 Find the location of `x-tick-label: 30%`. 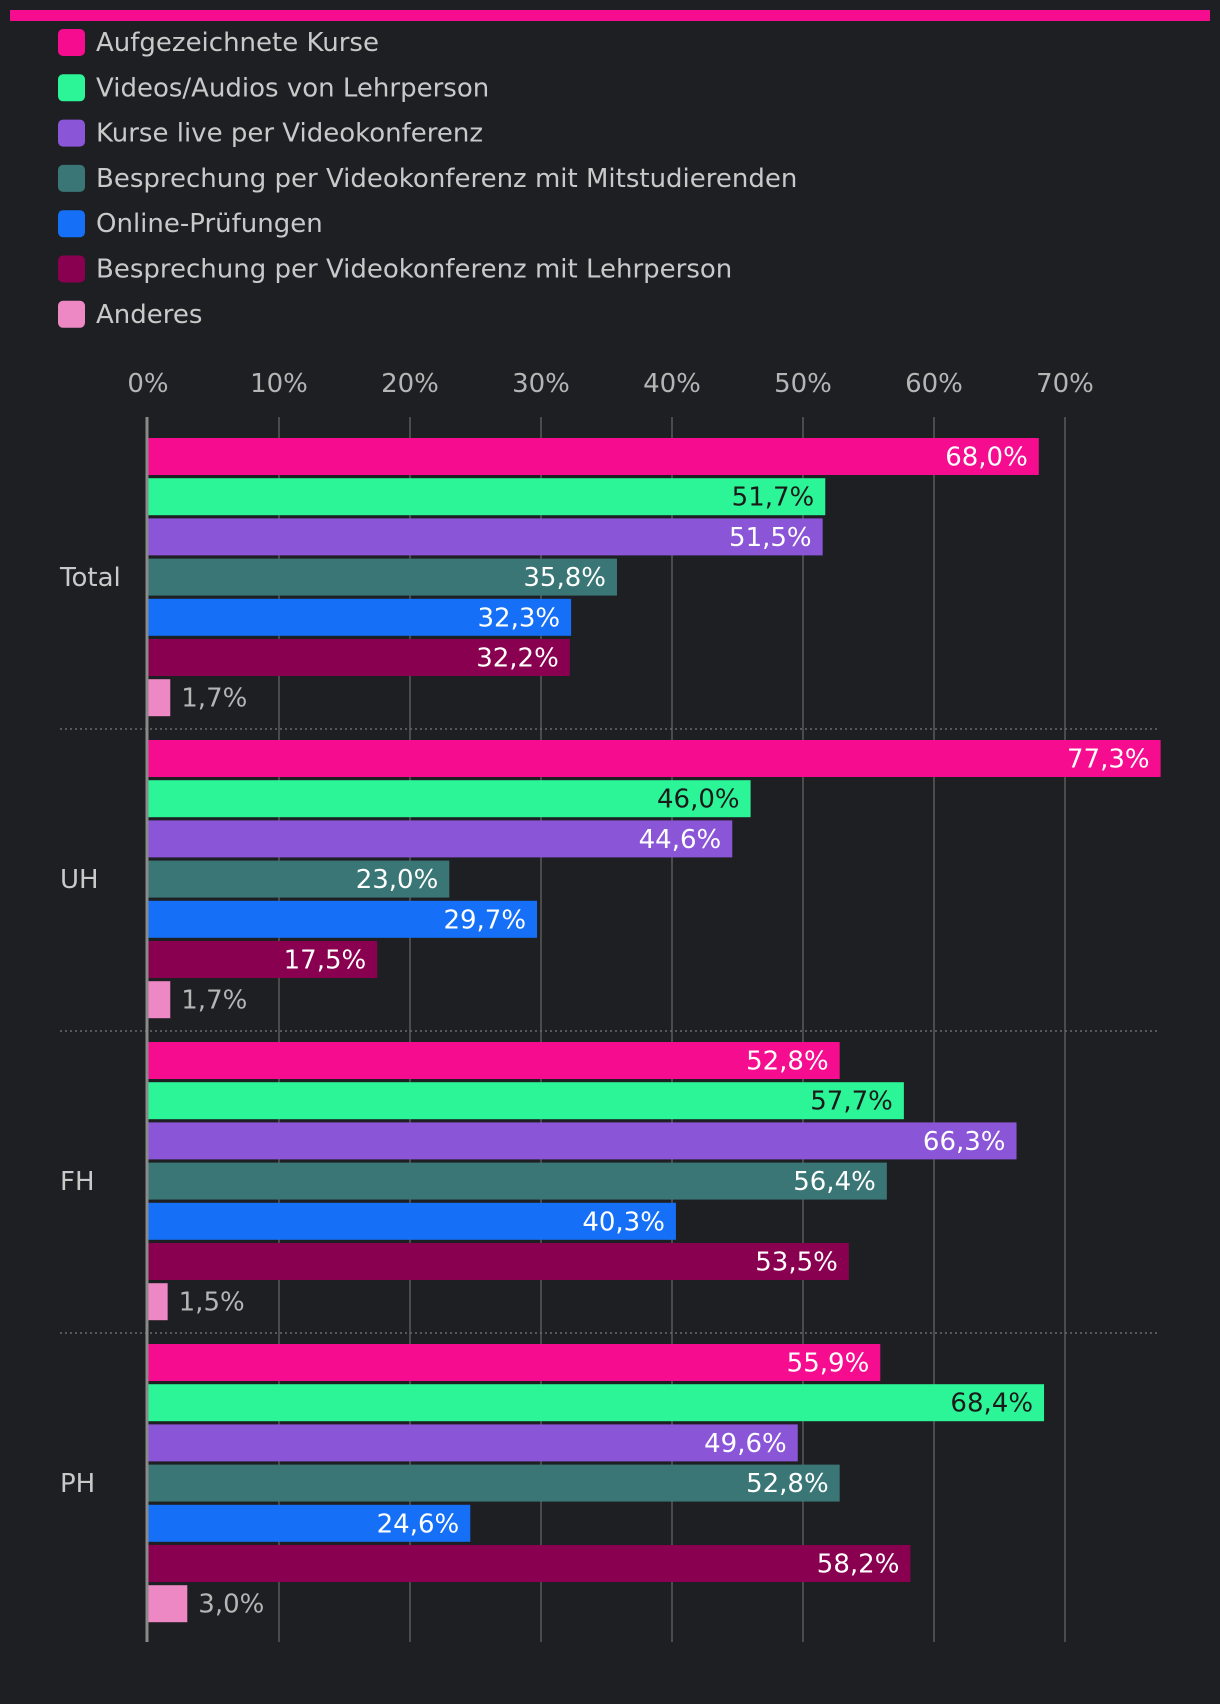

x-tick-label: 30% is located at coordinates (541, 384).